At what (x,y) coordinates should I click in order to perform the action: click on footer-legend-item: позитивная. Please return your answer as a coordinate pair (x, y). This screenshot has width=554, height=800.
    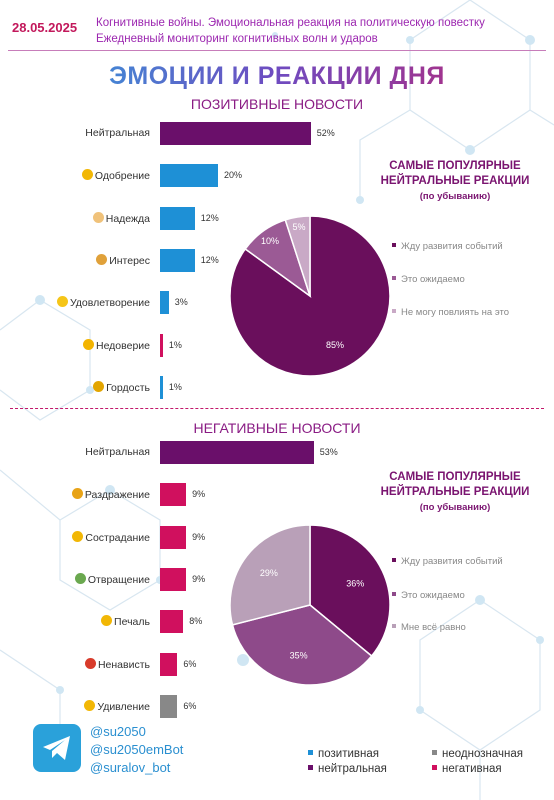
    Looking at the image, I should click on (343, 754).